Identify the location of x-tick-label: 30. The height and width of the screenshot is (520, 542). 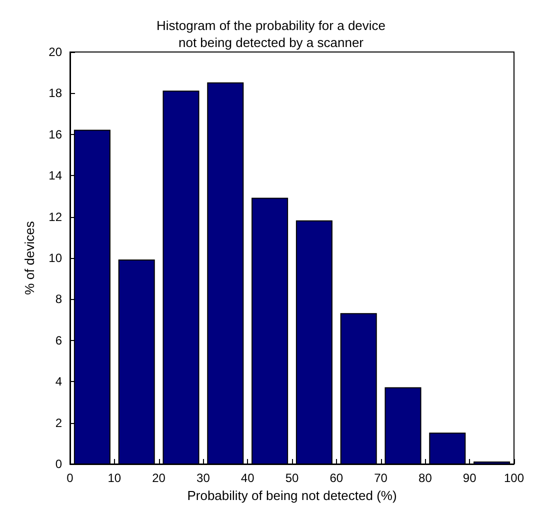
(203, 478).